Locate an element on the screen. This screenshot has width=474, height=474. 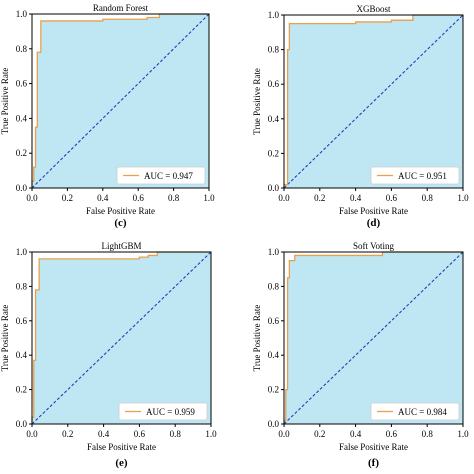
legend: AUC = 0.947 is located at coordinates (161, 175).